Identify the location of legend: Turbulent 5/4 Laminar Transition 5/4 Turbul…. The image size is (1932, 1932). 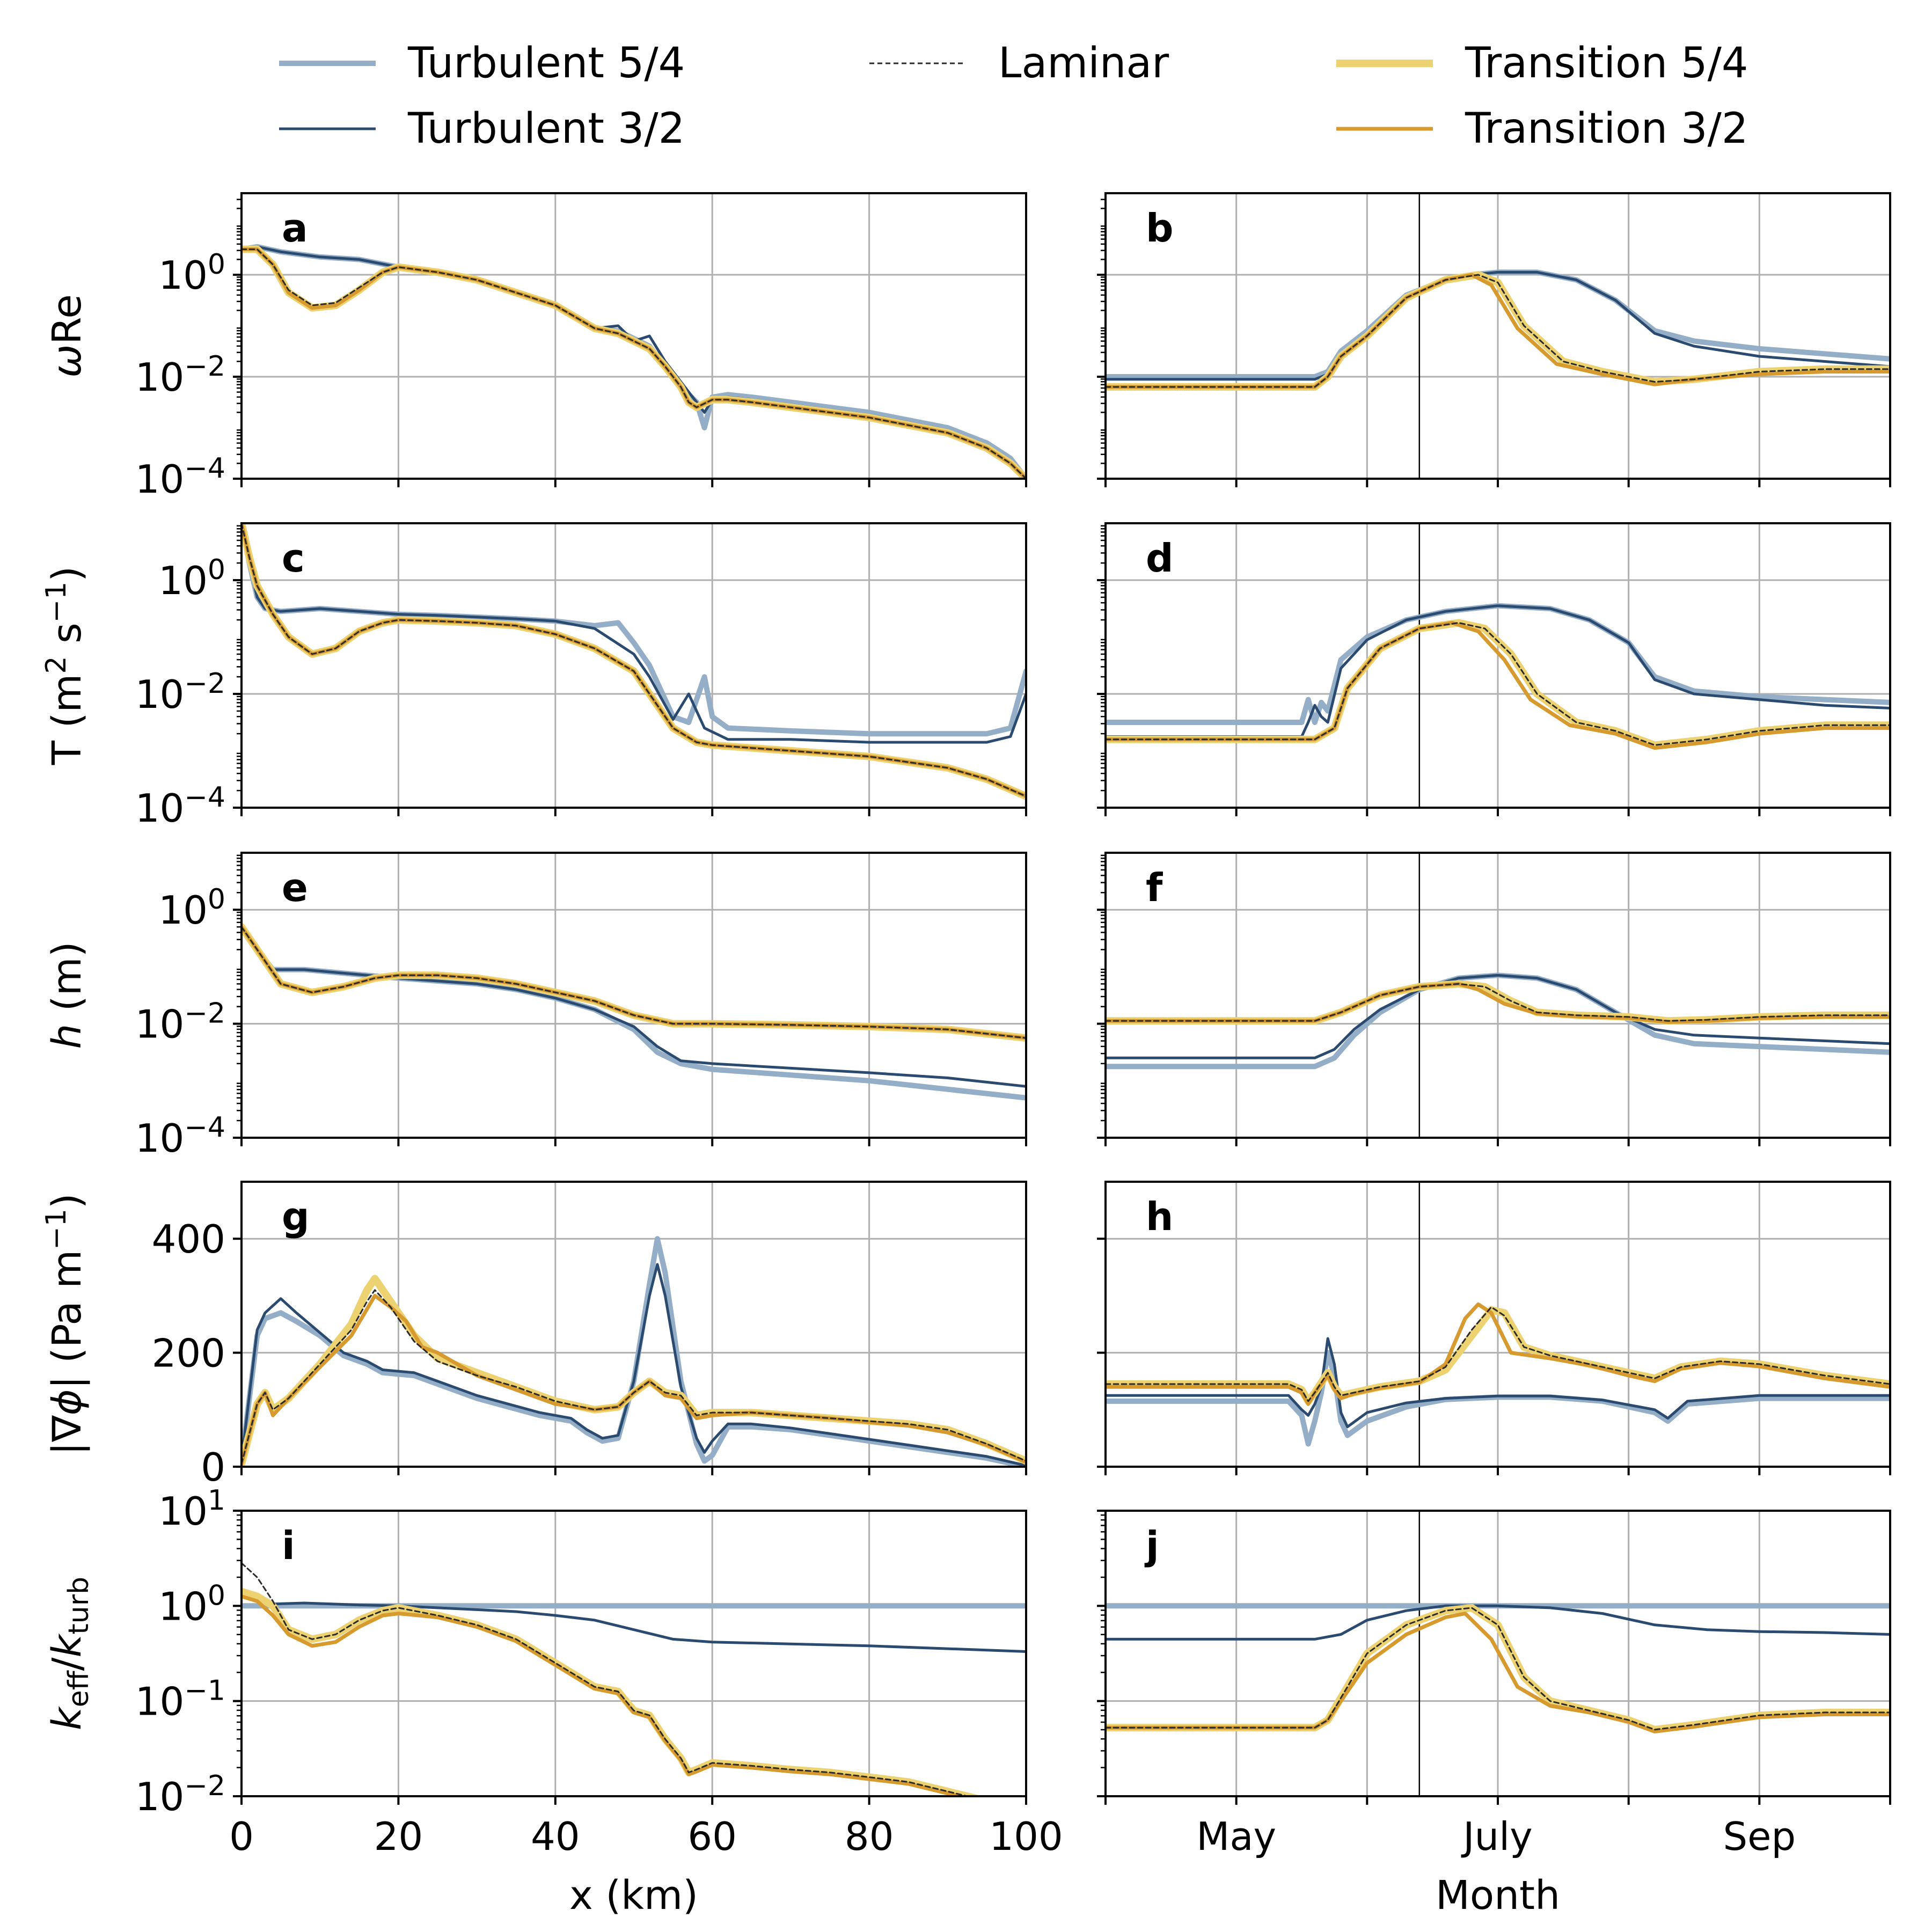
(1013, 96).